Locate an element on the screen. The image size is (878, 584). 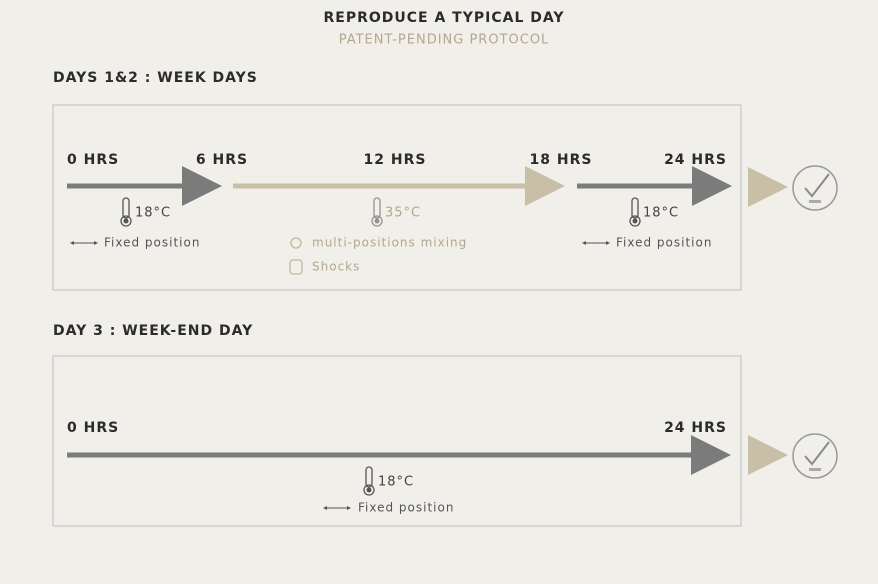
shock-icon is located at coordinates (296, 267).